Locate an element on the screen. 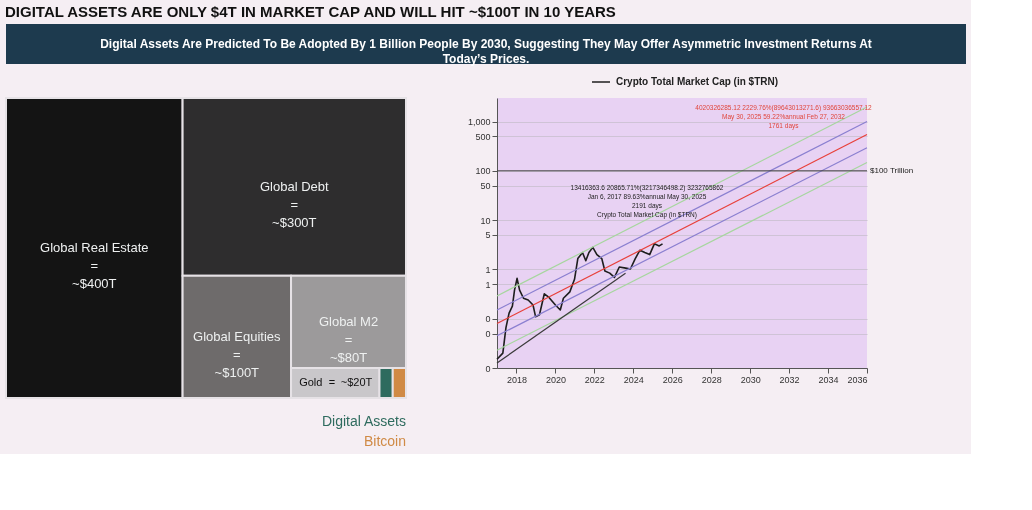 The height and width of the screenshot is (510, 1032). category-label: Global M2 is located at coordinates (348, 321).